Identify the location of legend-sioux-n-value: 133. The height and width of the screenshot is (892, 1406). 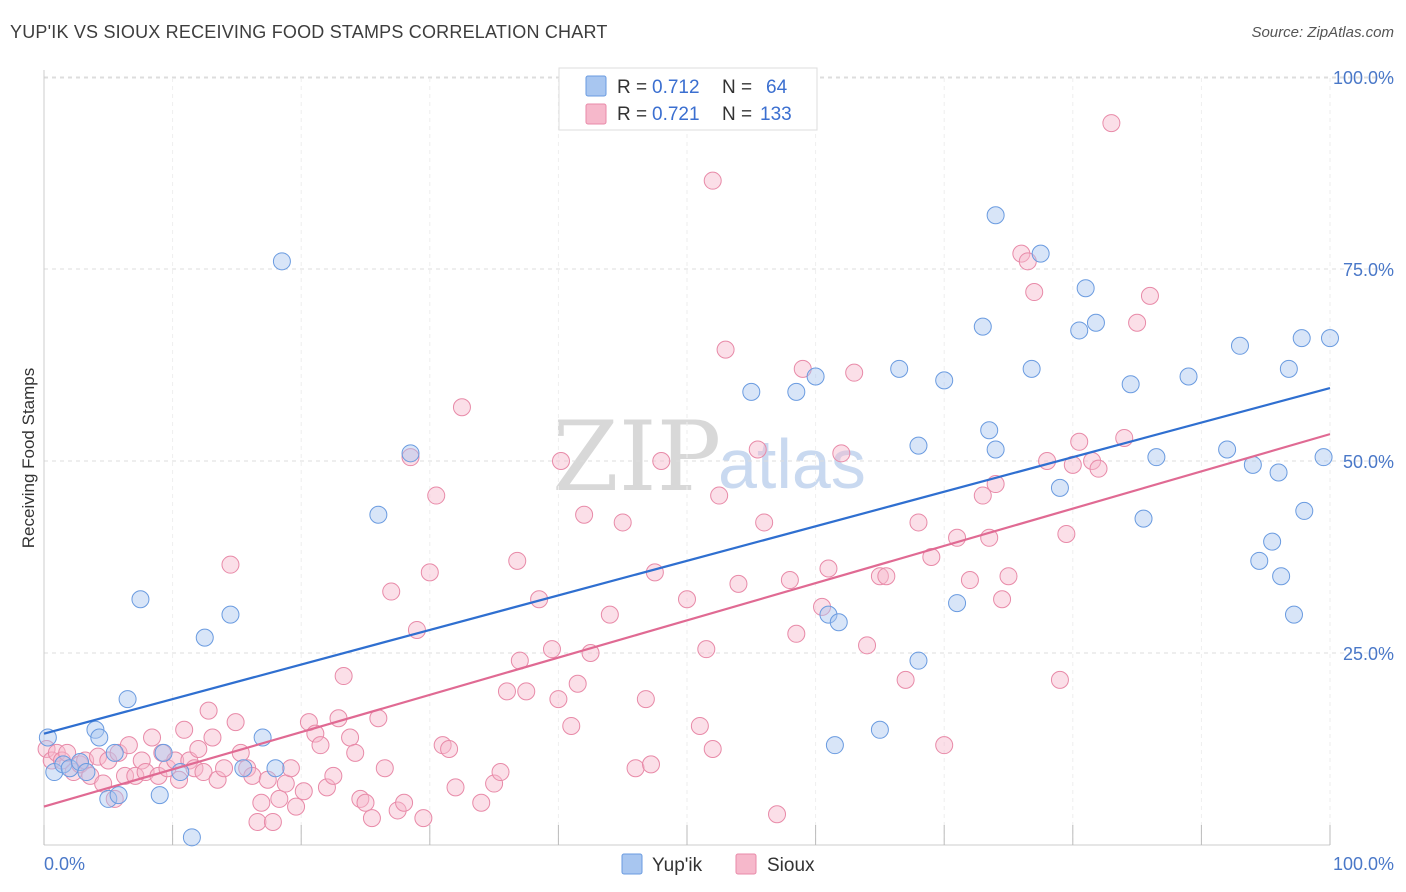
(776, 114).